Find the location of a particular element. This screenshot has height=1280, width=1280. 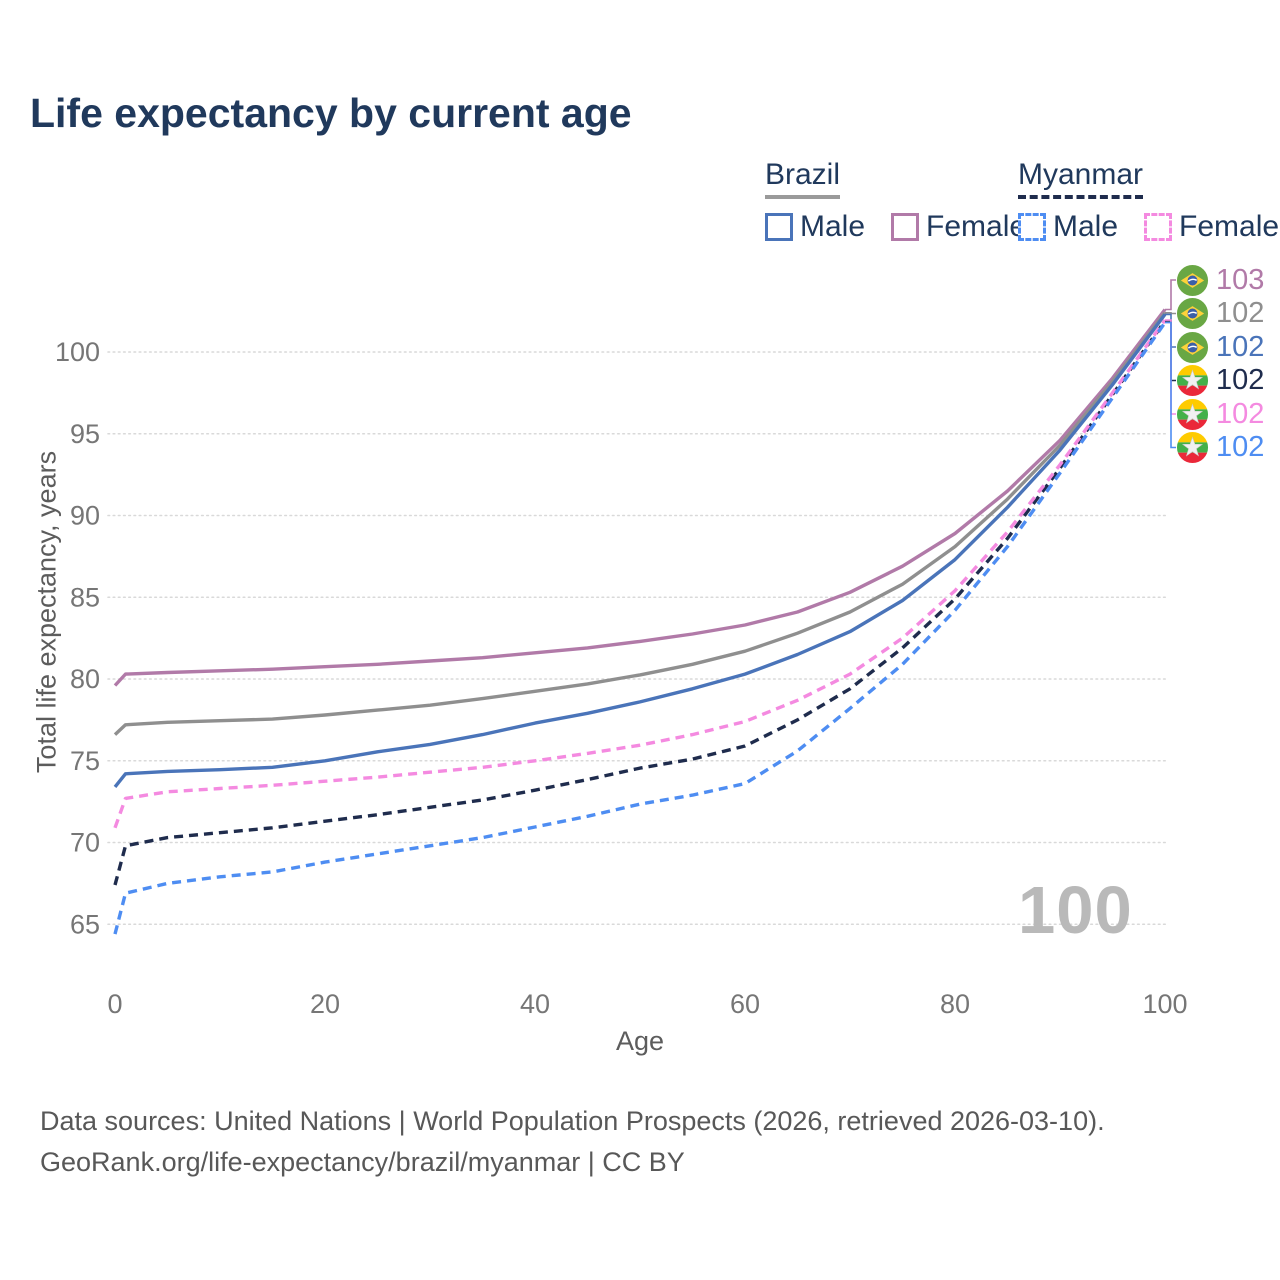

y-tick-label: 65 is located at coordinates (85, 924).